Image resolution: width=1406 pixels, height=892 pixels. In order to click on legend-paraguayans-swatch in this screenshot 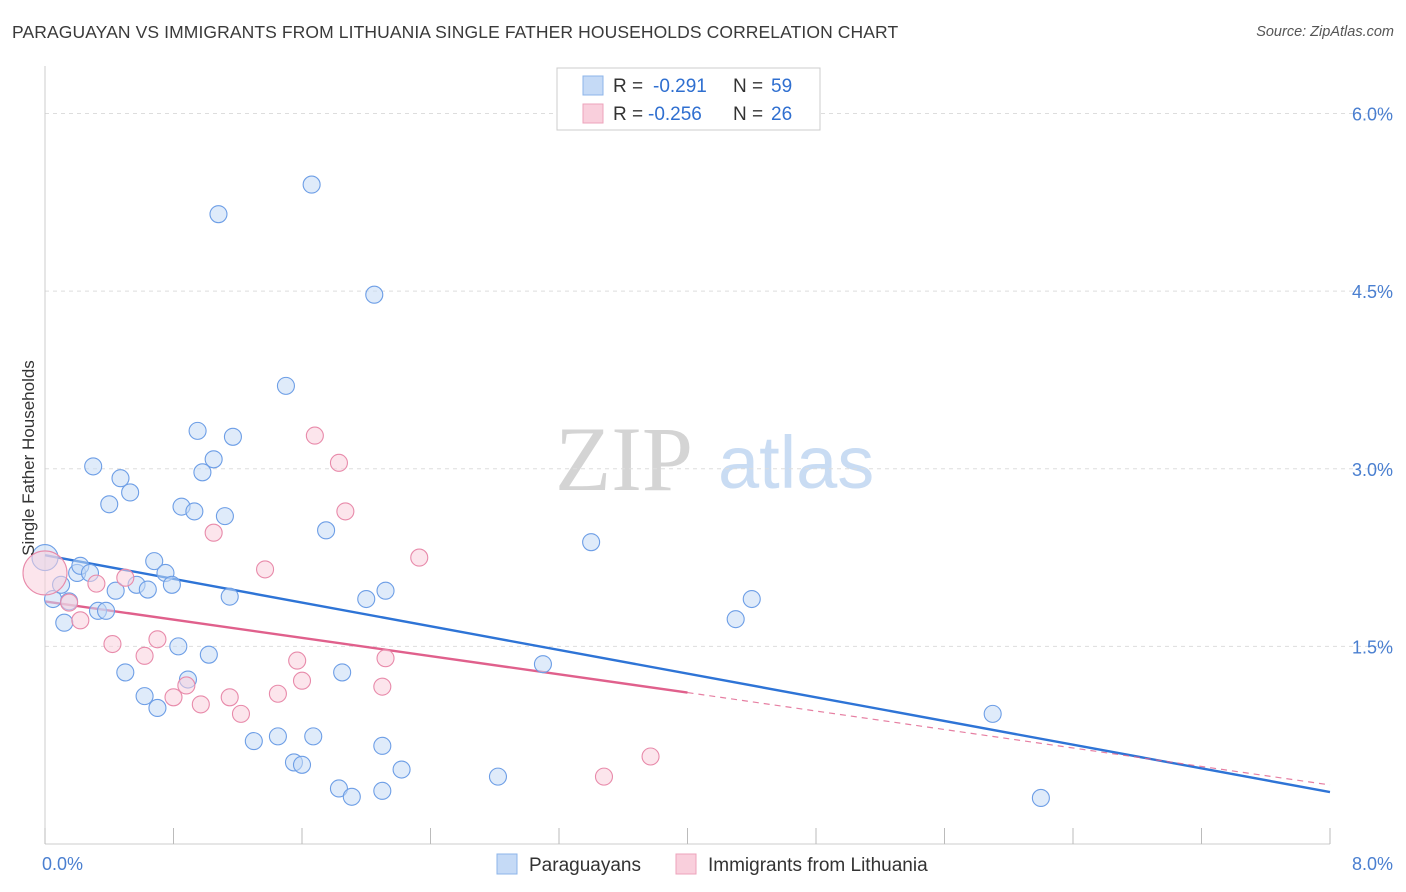, I will do `click(507, 864)`.